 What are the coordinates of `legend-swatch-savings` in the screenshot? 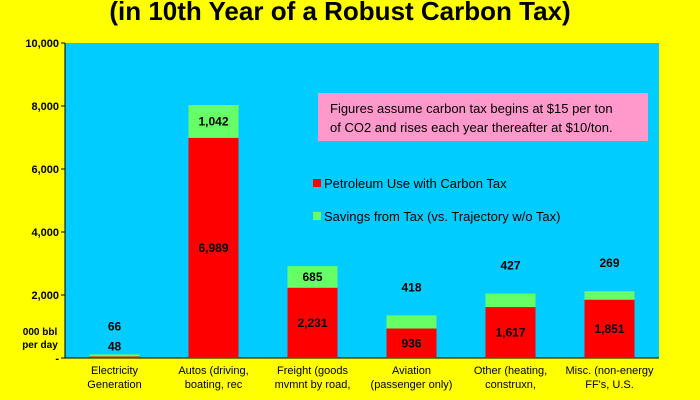 It's located at (317, 216).